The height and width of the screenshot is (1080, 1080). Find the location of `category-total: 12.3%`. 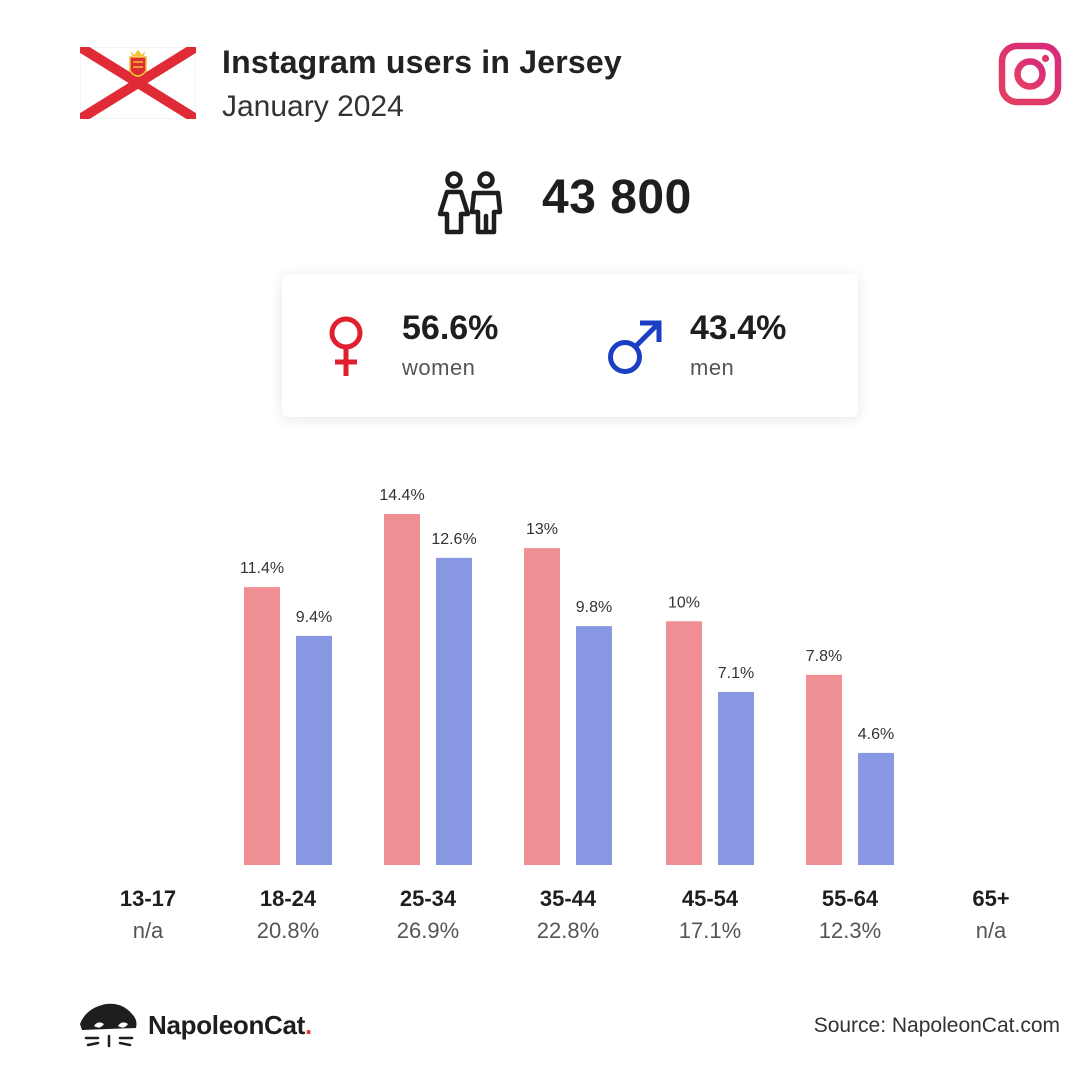

category-total: 12.3% is located at coordinates (850, 930).